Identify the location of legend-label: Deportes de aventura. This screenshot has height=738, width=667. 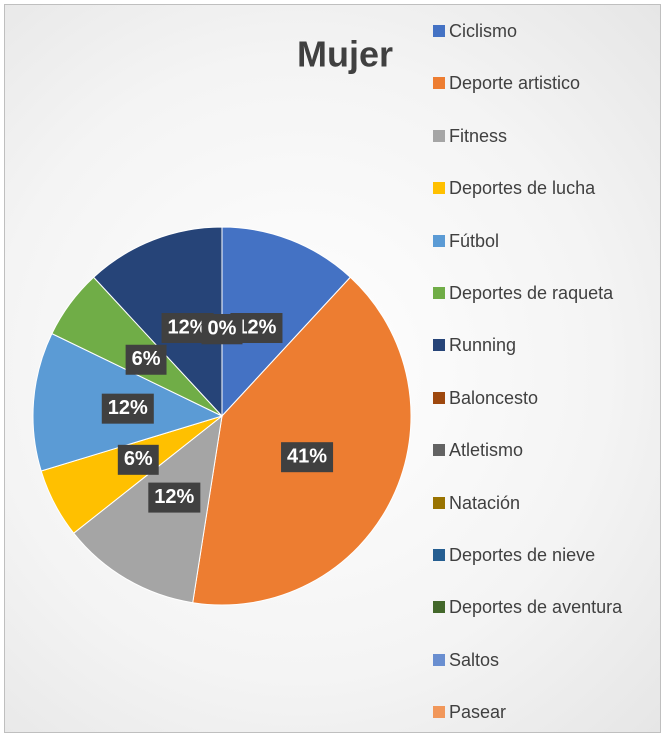
(536, 607).